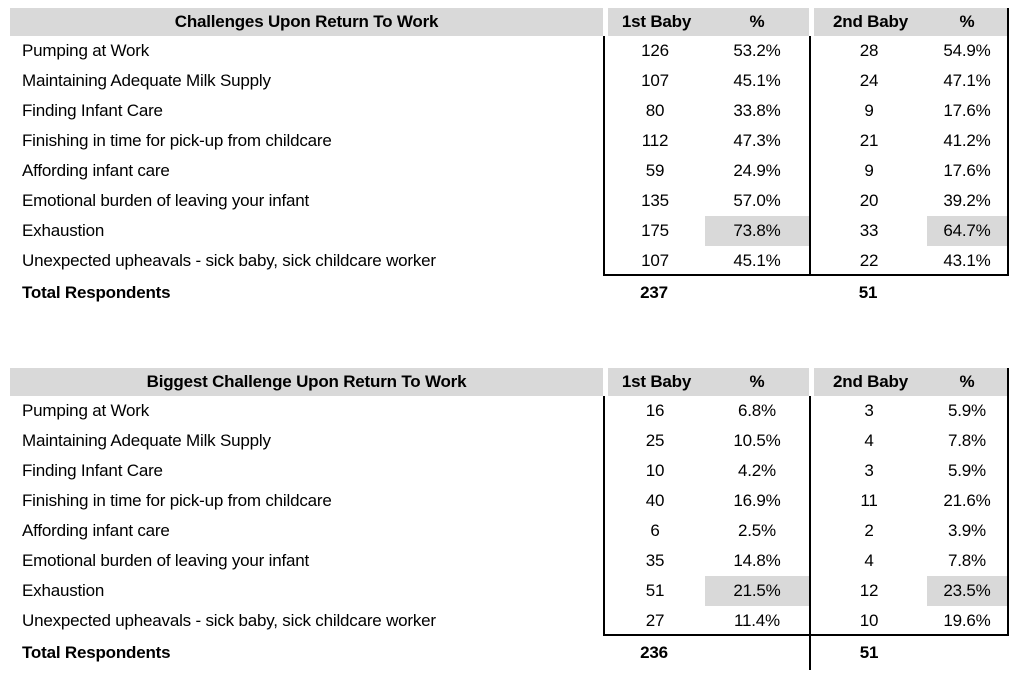 The height and width of the screenshot is (700, 1024). What do you see at coordinates (654, 111) in the screenshot?
I see `count-1st-baby: 80` at bounding box center [654, 111].